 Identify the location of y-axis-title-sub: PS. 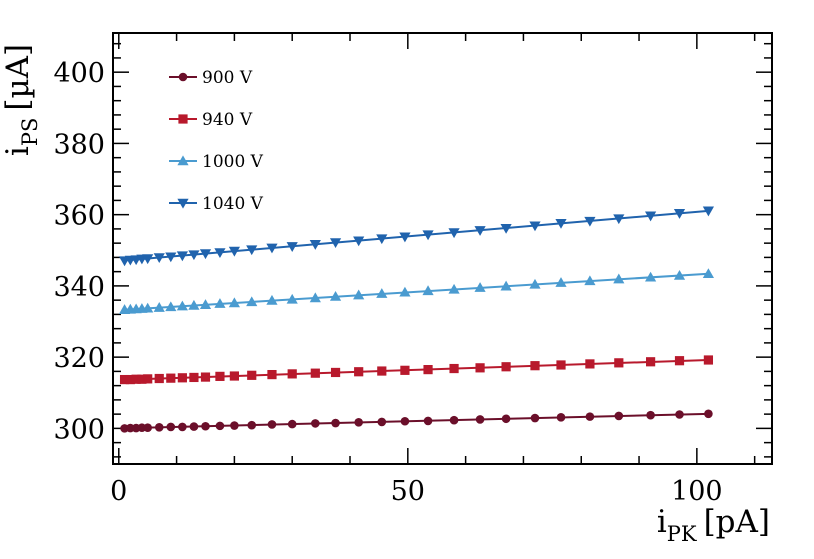
(30, 132).